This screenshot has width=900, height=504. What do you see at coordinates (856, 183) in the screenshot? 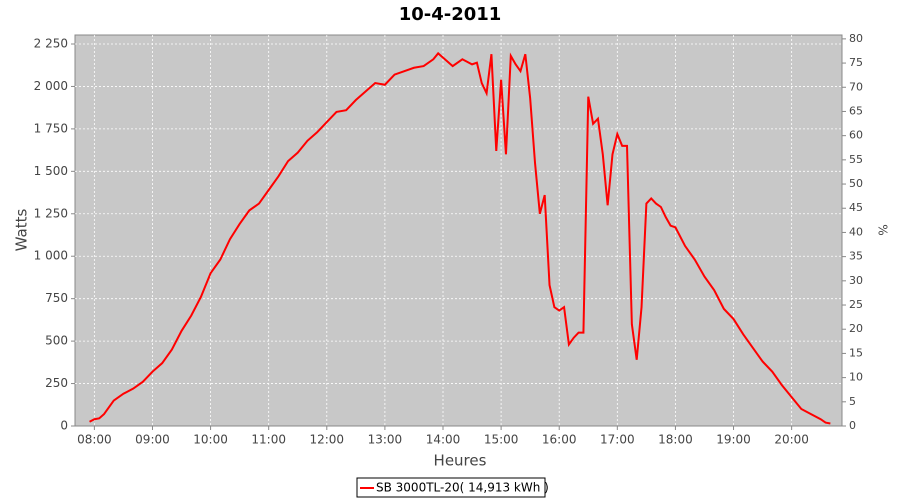
I see `y2-tick-label: 50` at bounding box center [856, 183].